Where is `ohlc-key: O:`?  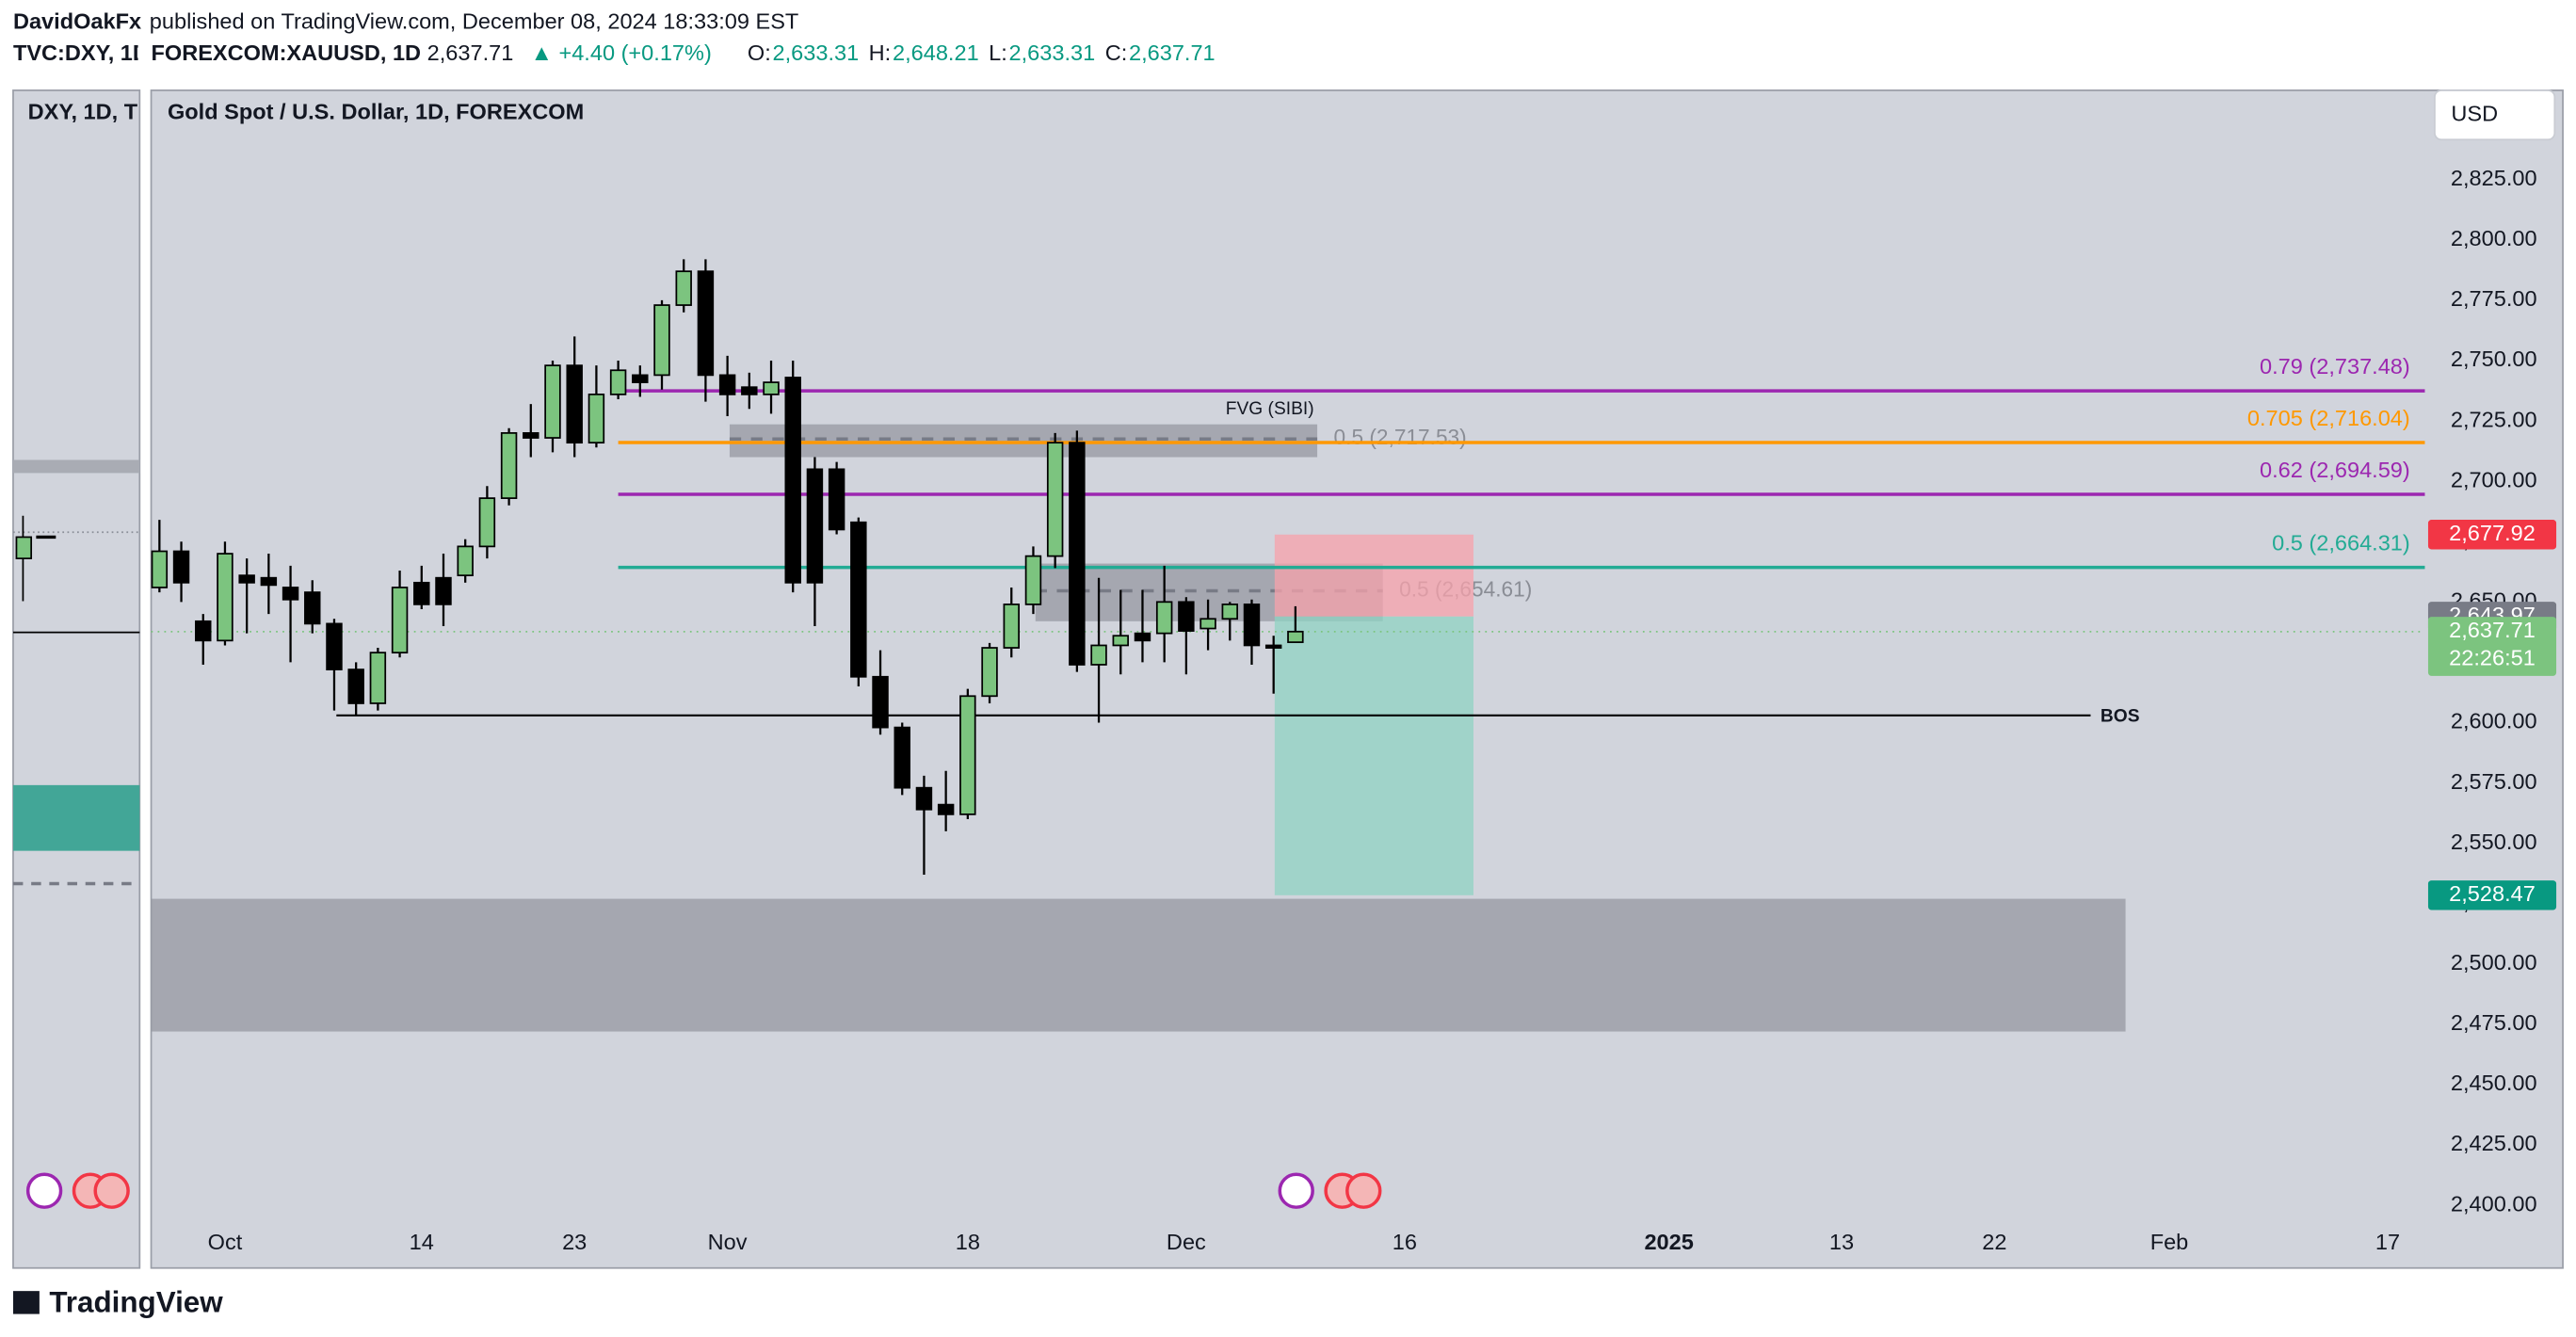
ohlc-key: O: is located at coordinates (759, 52).